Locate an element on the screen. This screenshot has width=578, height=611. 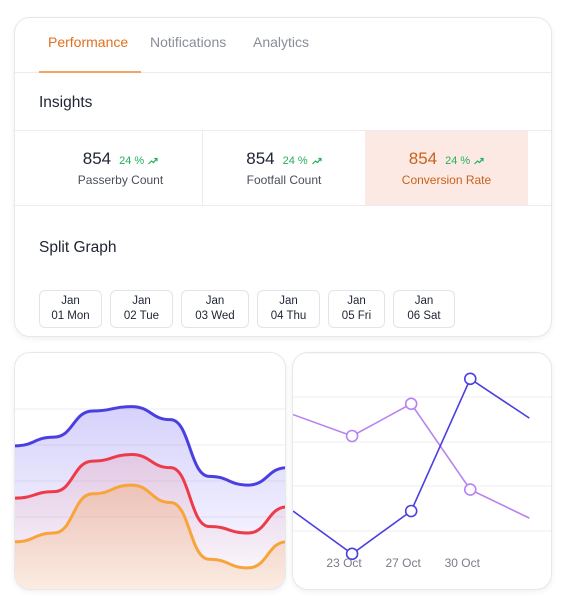
tab-performance: Performance is located at coordinates (88, 42).